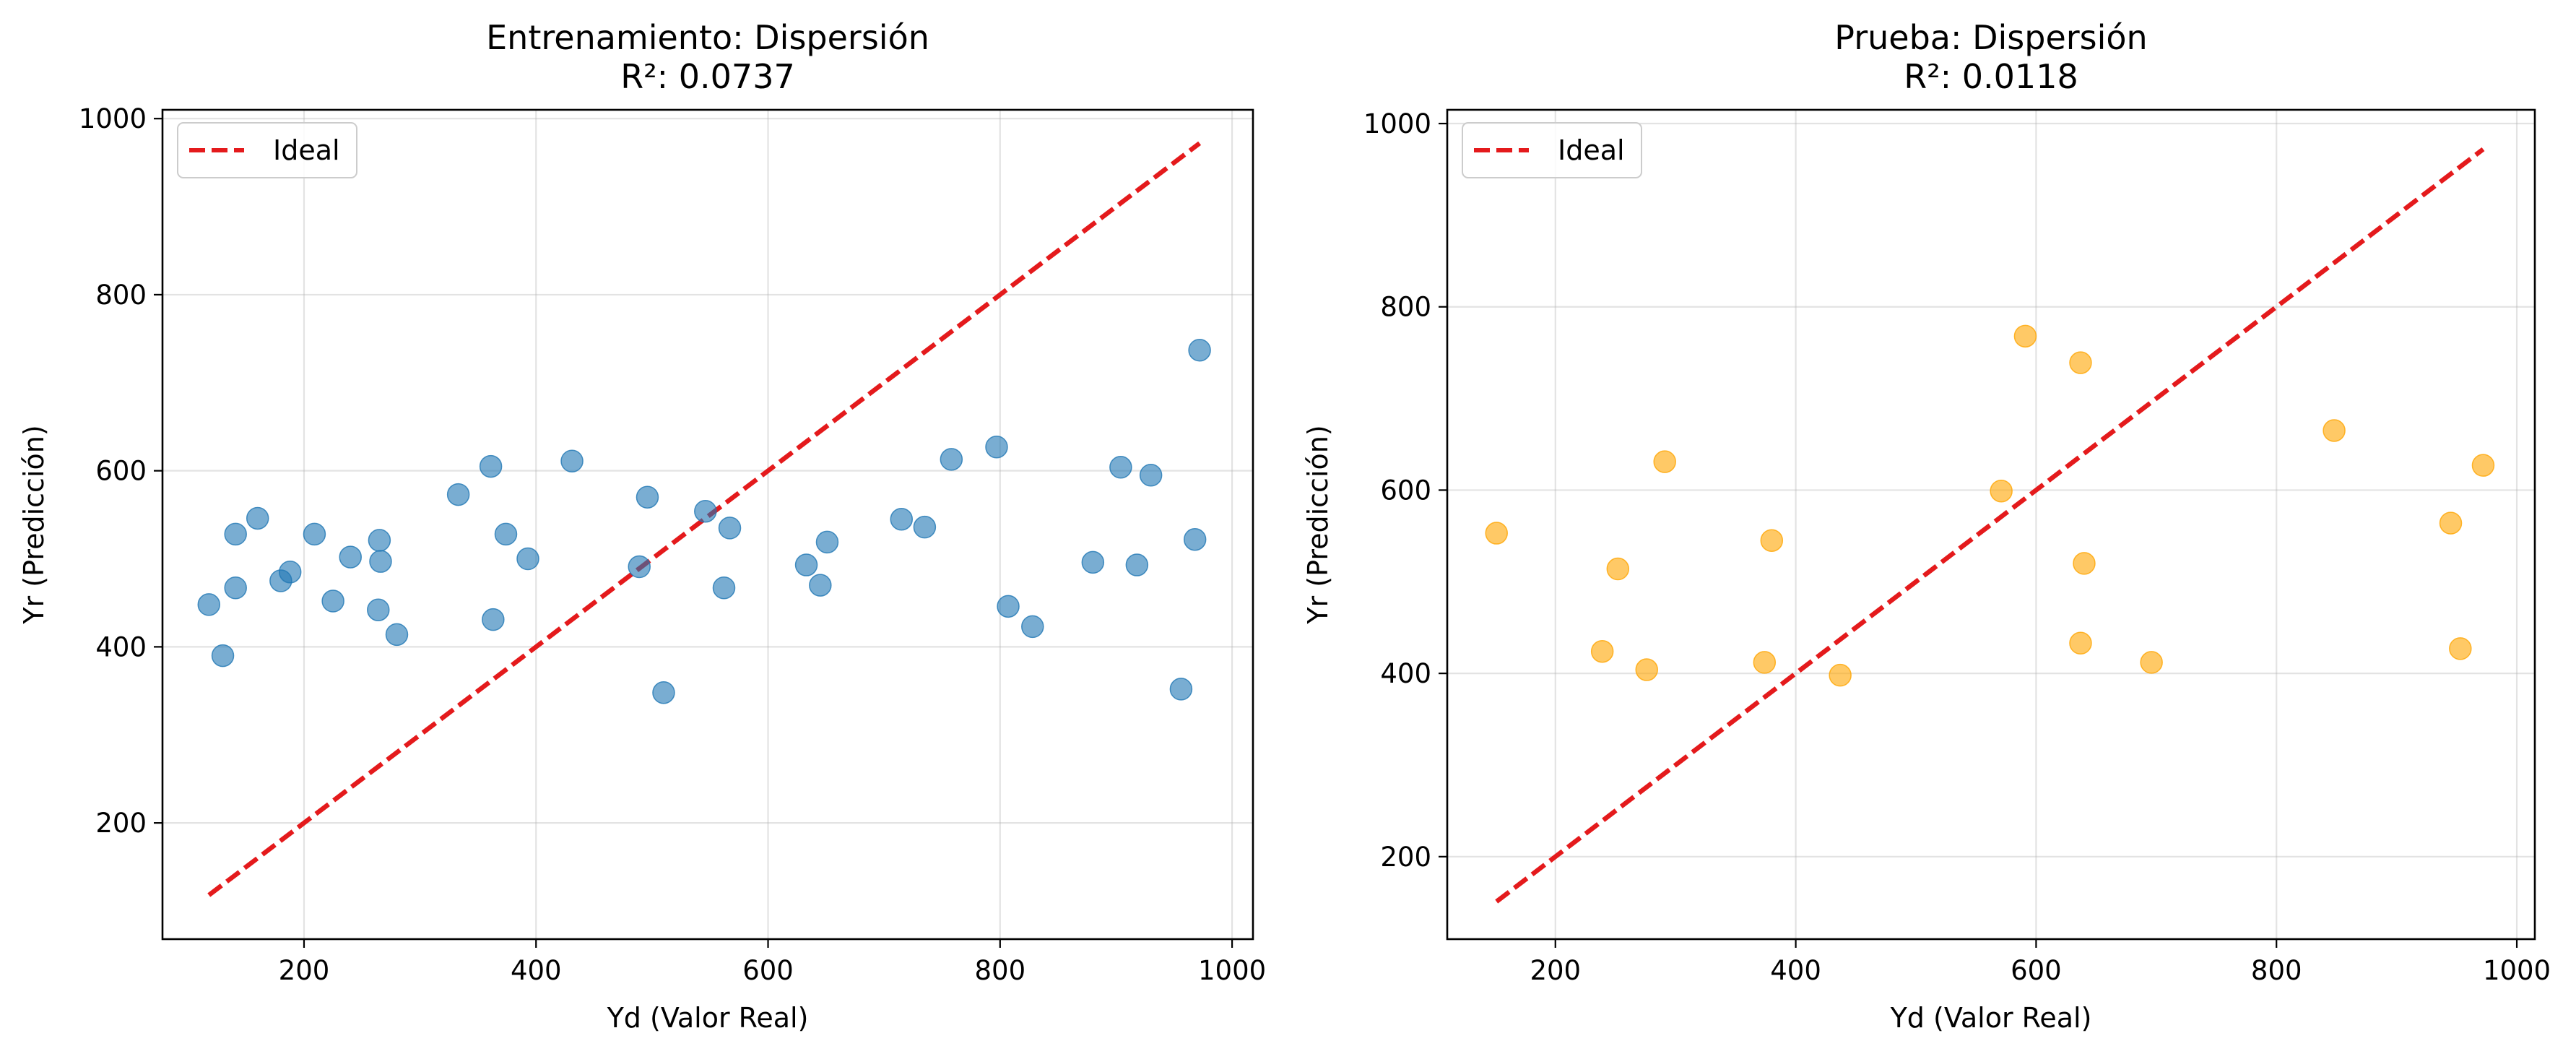 Image resolution: width=2576 pixels, height=1054 pixels. Describe the element at coordinates (1990, 37) in the screenshot. I see `test-chart-title: Prueba: Dispersión` at that location.